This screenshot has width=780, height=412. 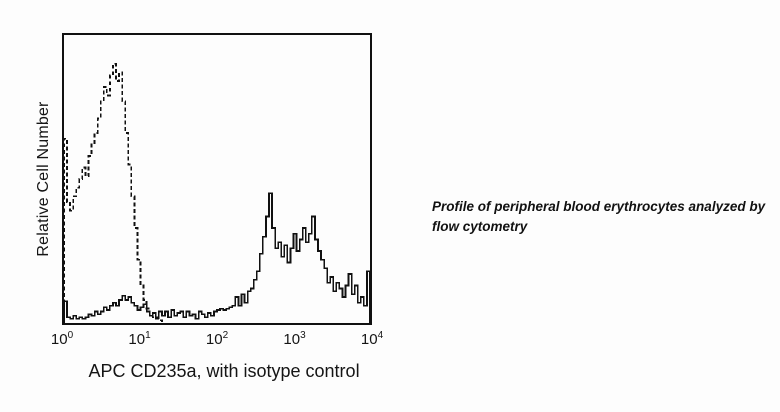 I want to click on x-tick-label: 10⁴, so click(x=372, y=339).